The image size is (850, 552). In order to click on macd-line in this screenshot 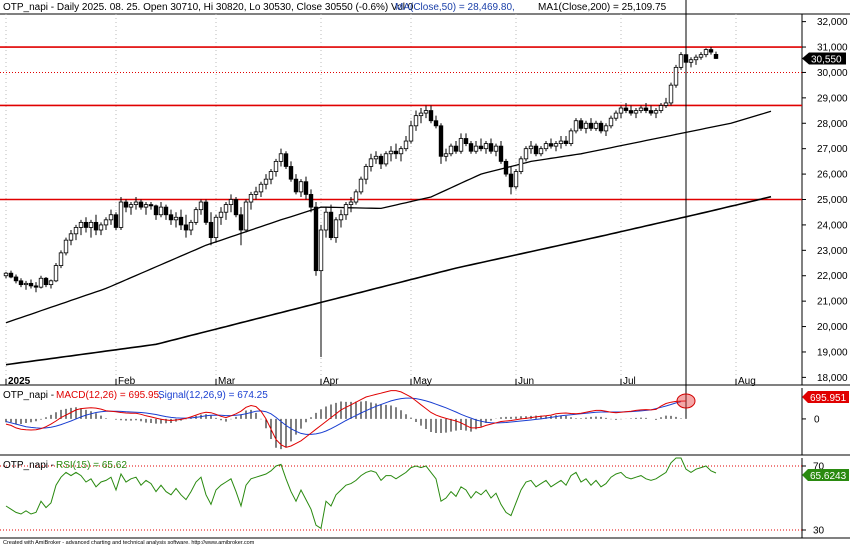, I will do `click(346, 419)`.